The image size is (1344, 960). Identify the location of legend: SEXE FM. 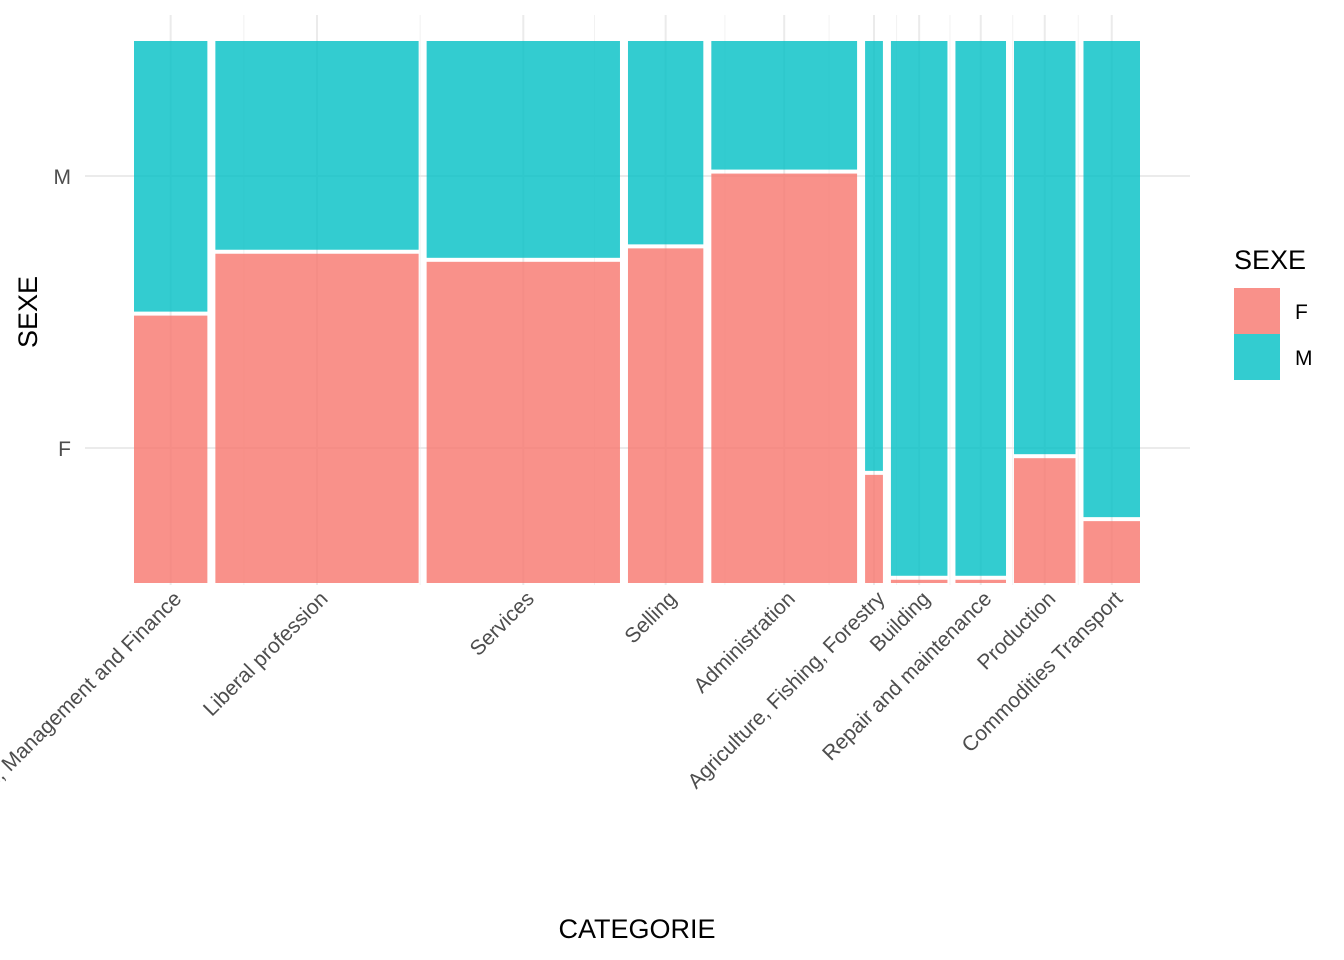
(1273, 312).